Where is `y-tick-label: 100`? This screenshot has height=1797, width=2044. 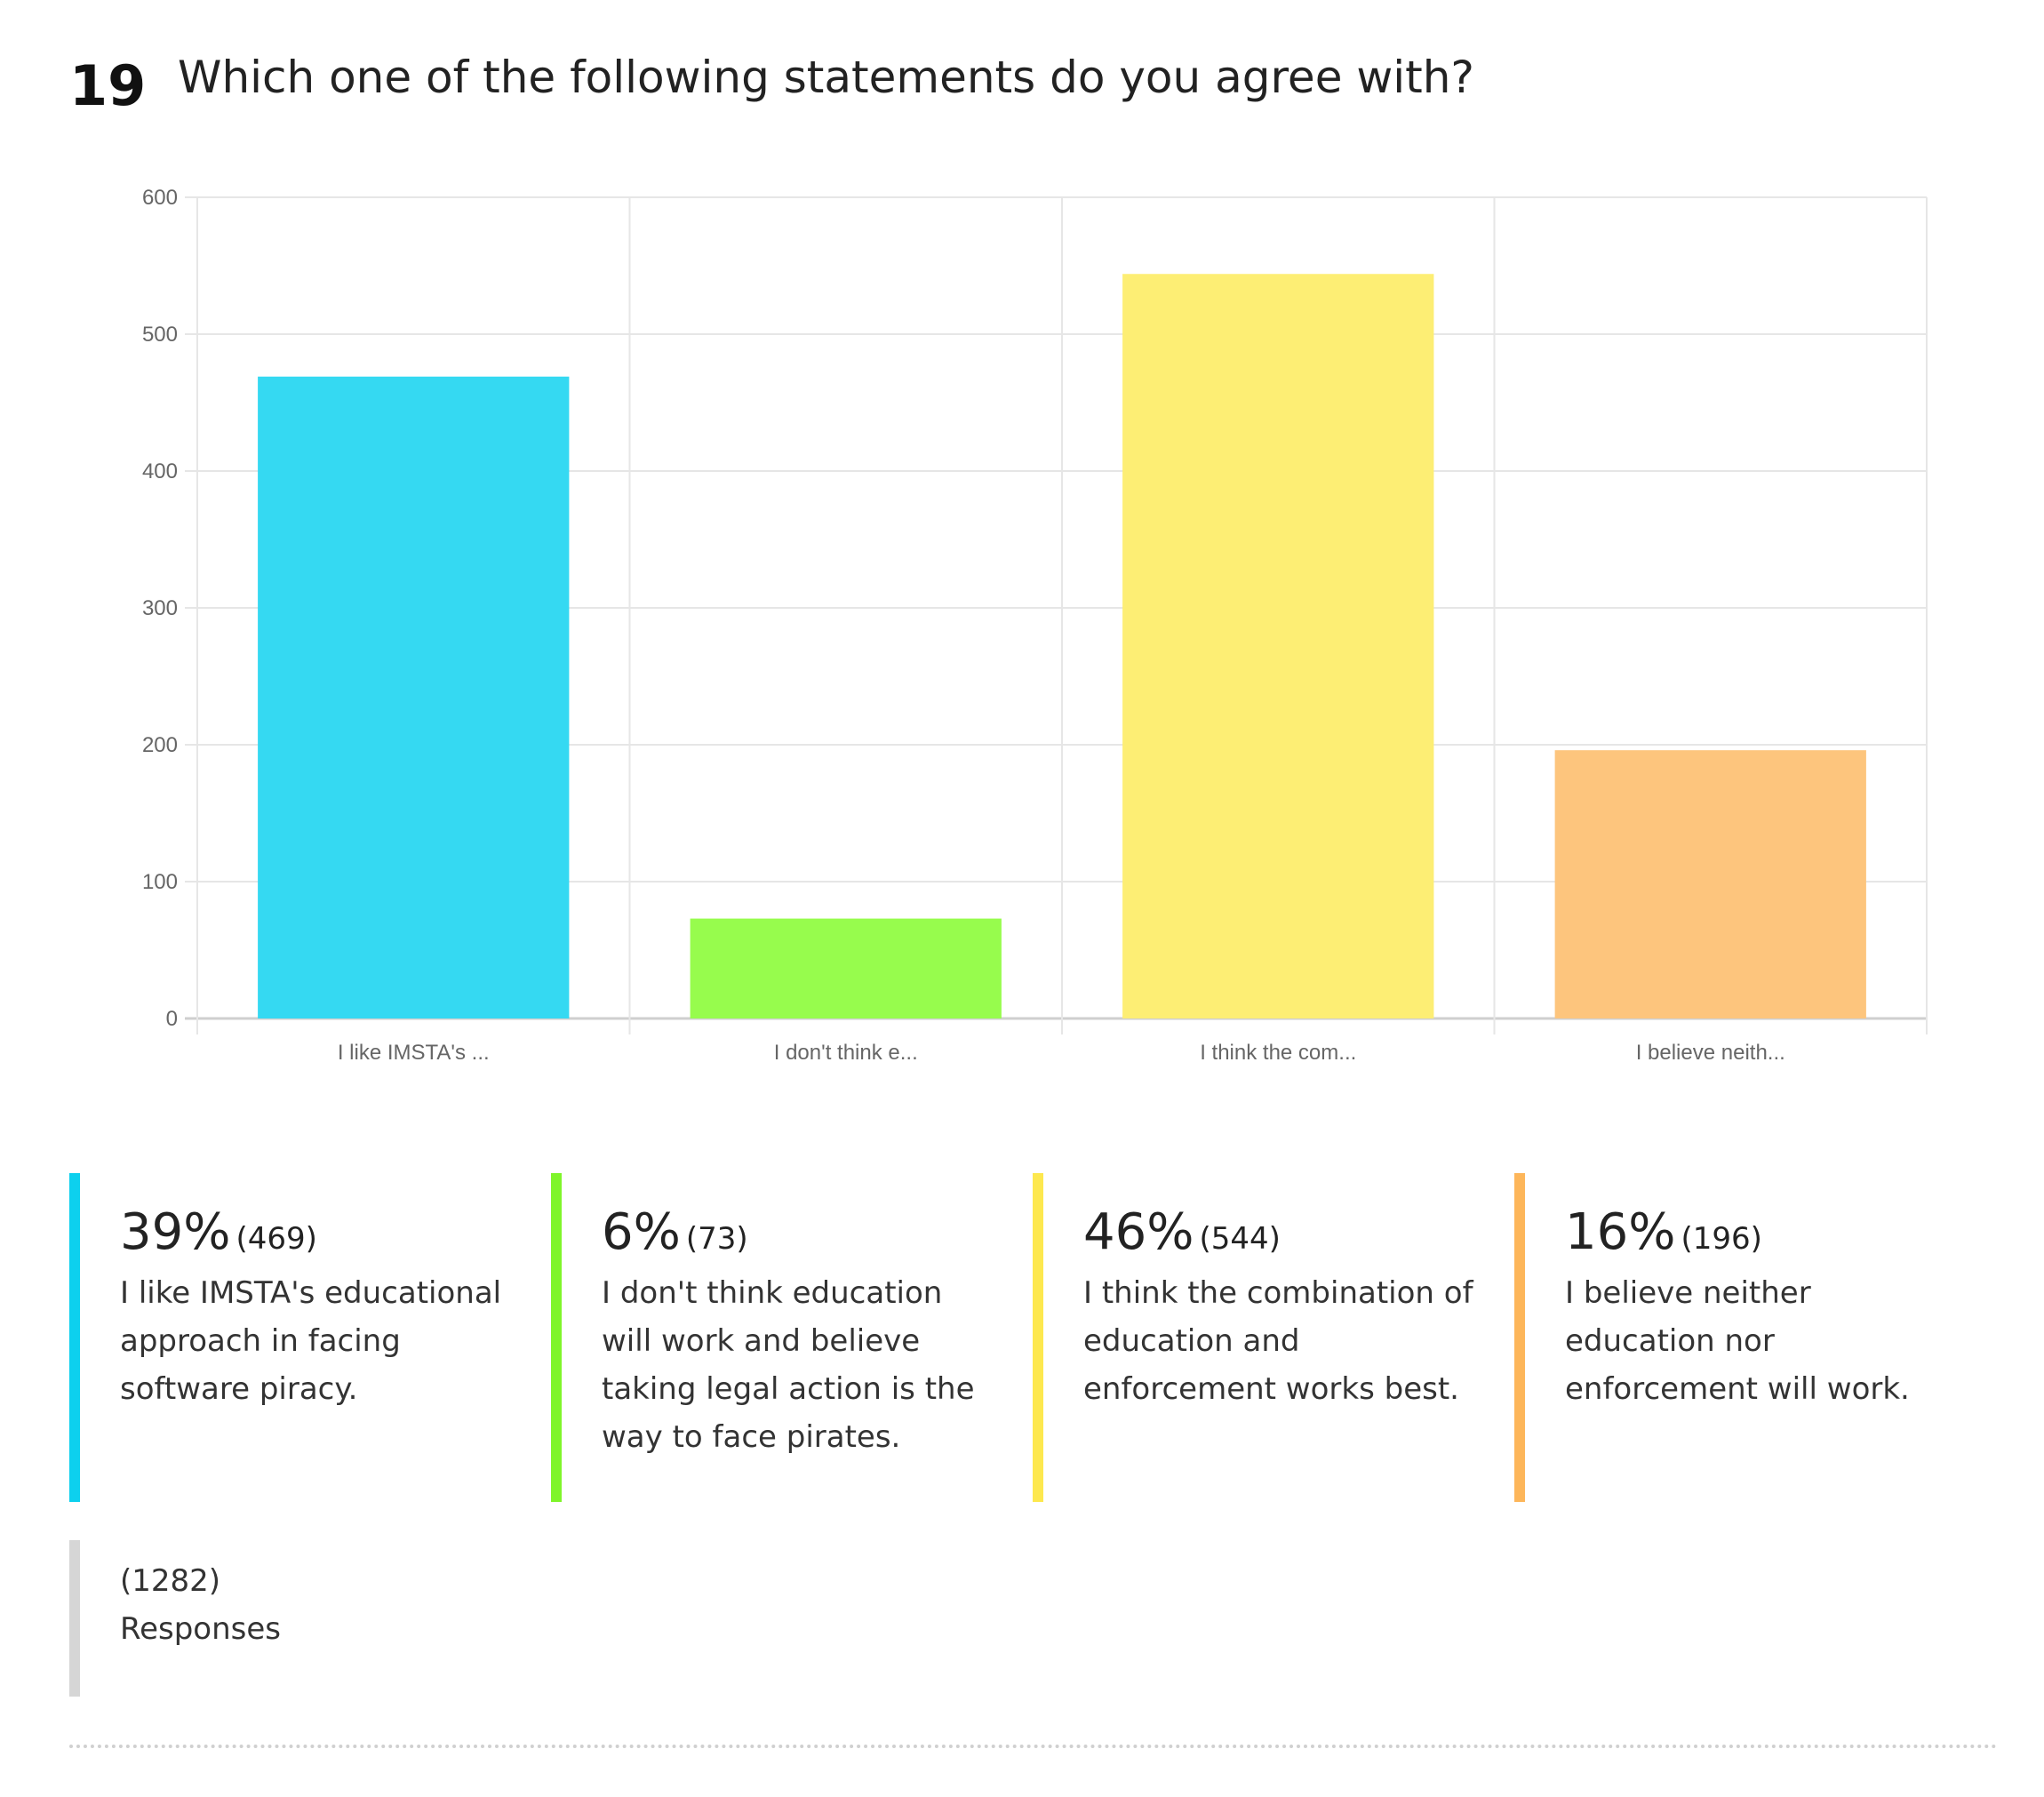
y-tick-label: 100 is located at coordinates (160, 882).